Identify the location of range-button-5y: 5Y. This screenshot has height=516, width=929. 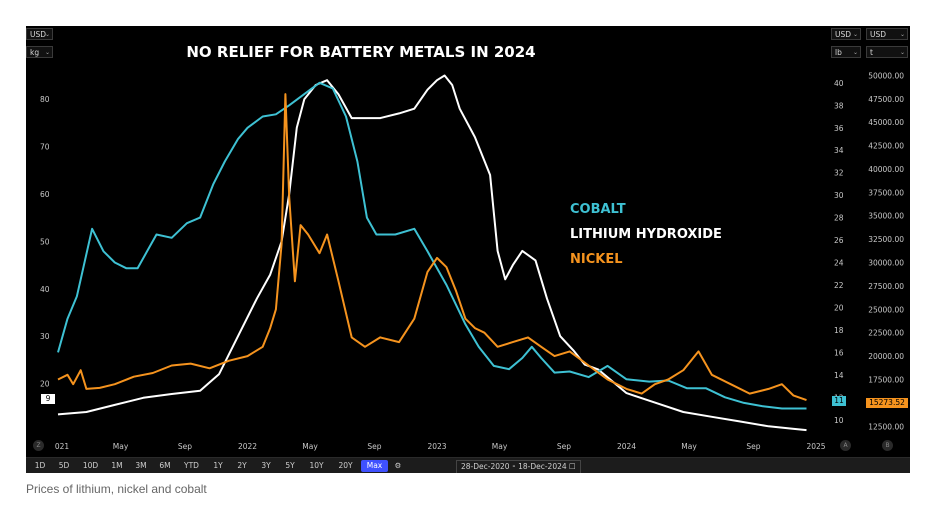
(290, 465).